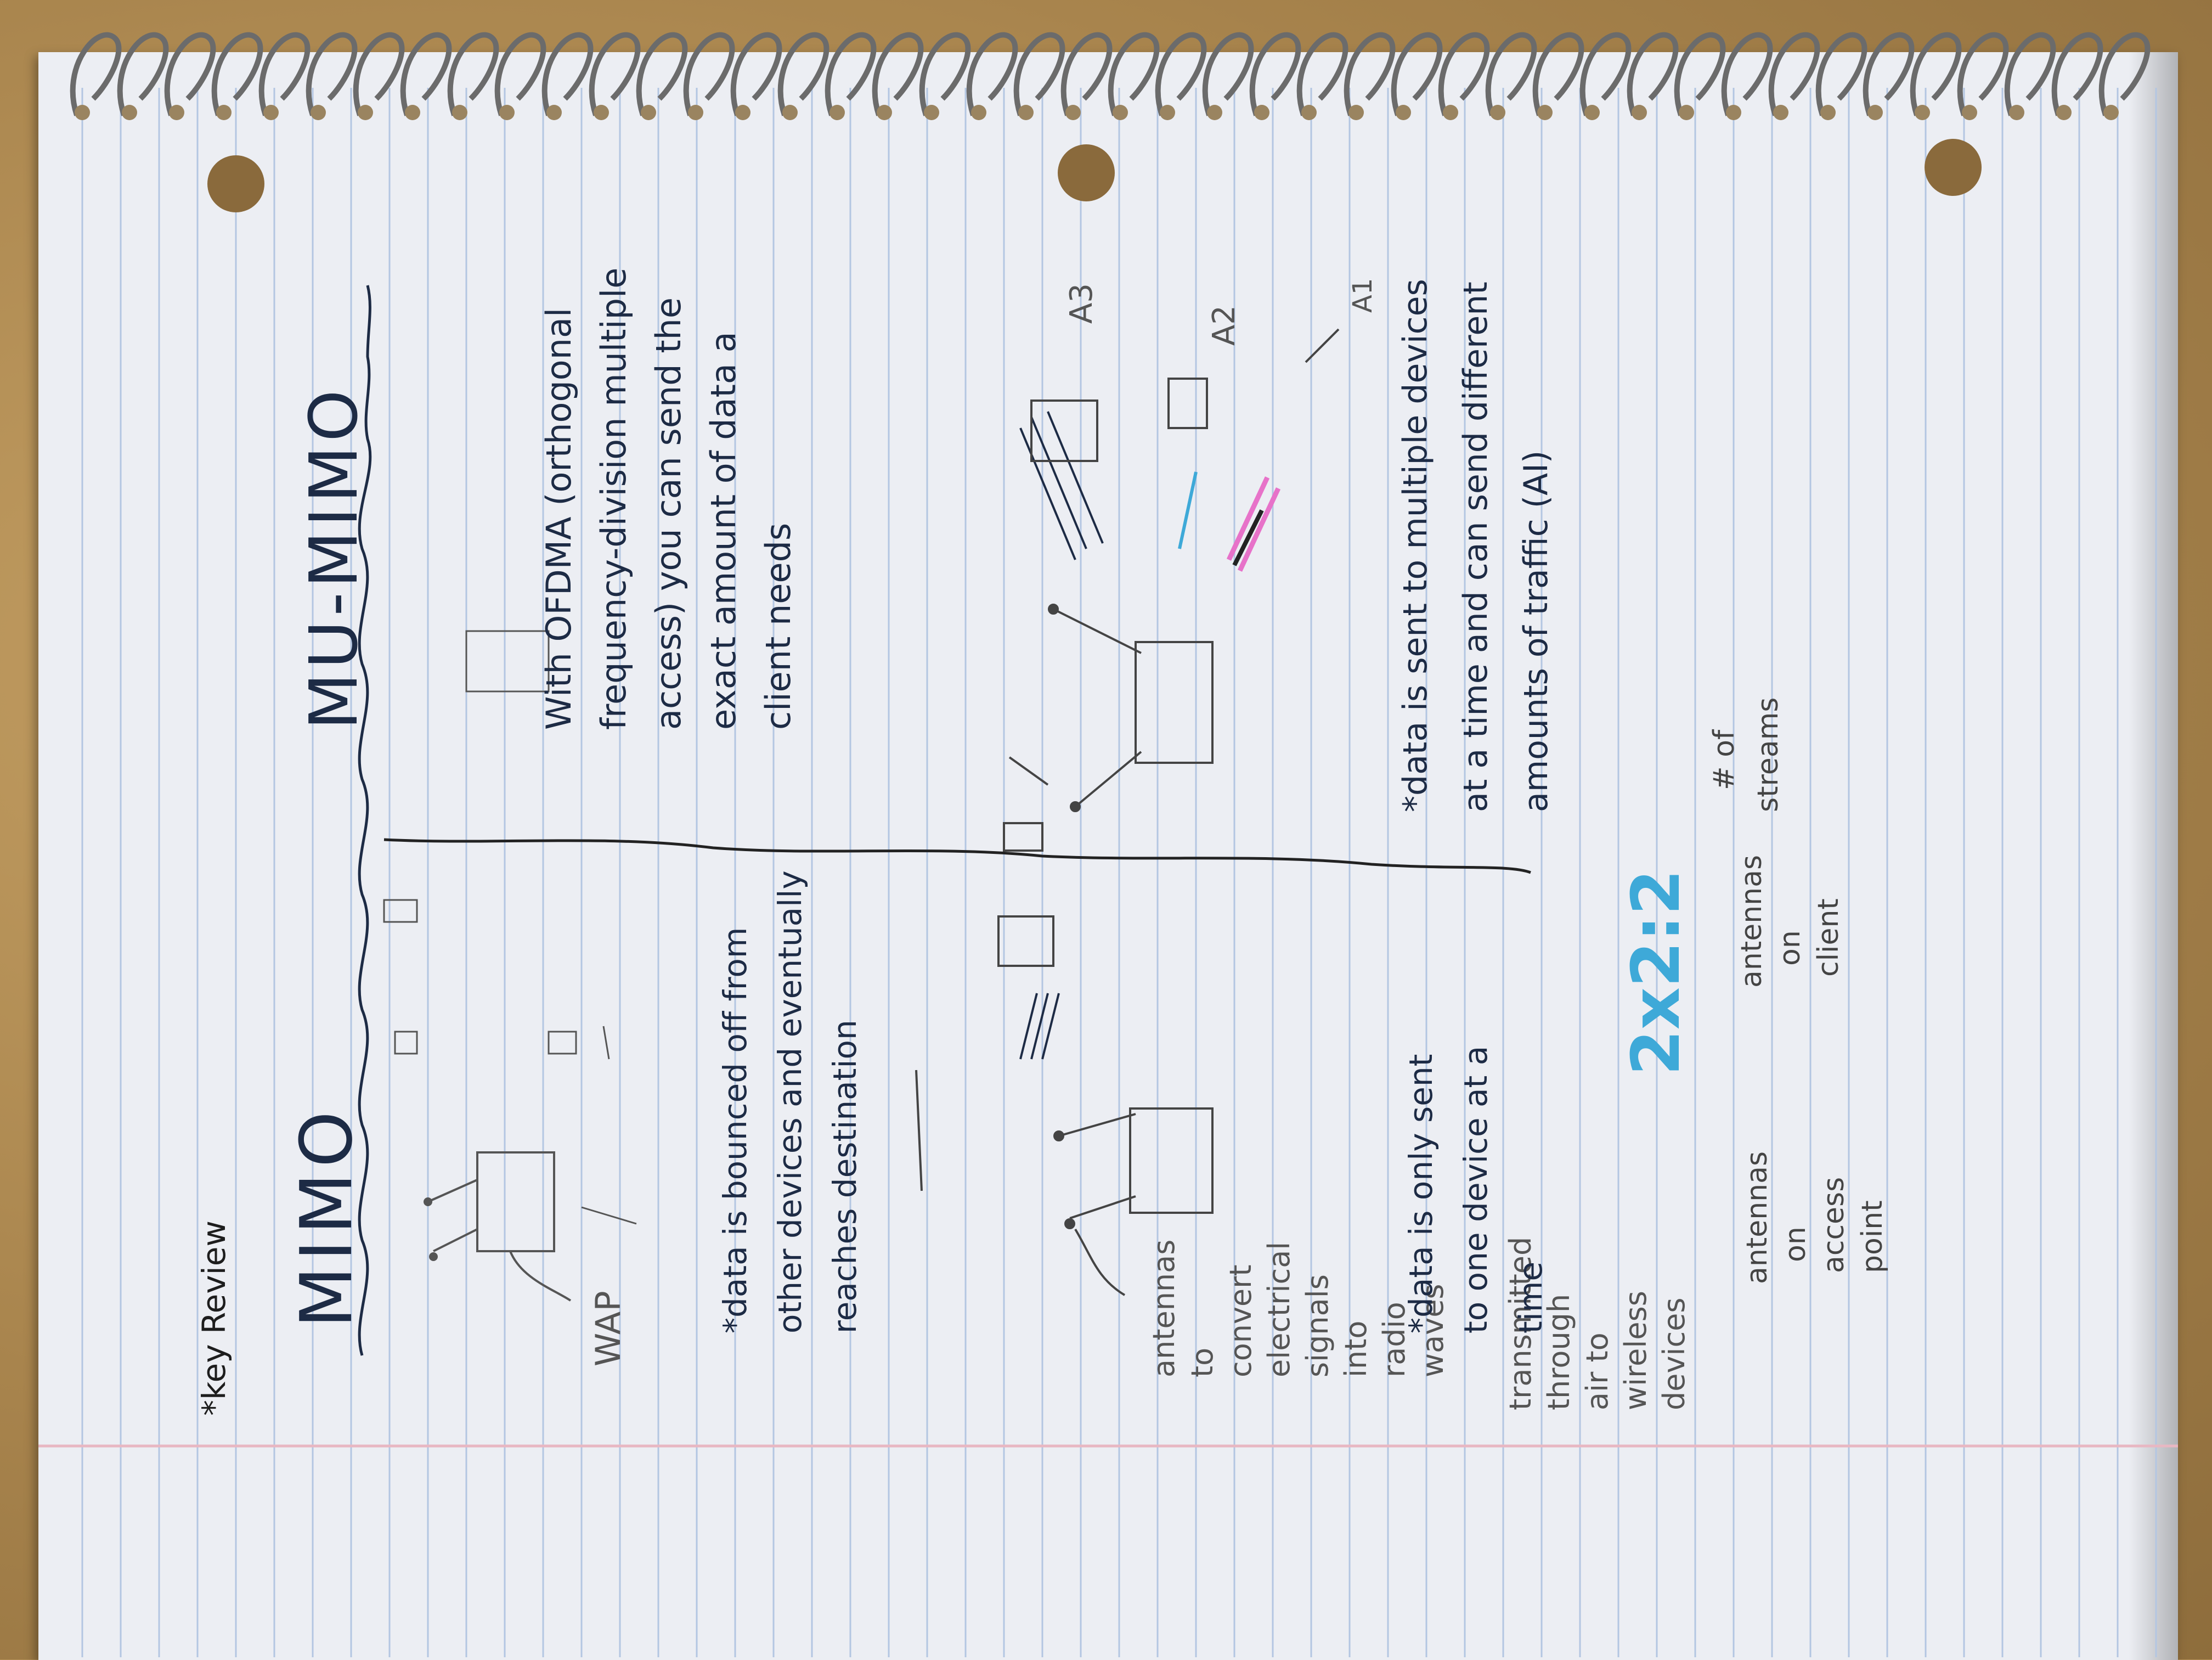 Image resolution: width=2212 pixels, height=1660 pixels. What do you see at coordinates (1536, 631) in the screenshot?
I see `multi-note-line: amounts of traffic (AI)` at bounding box center [1536, 631].